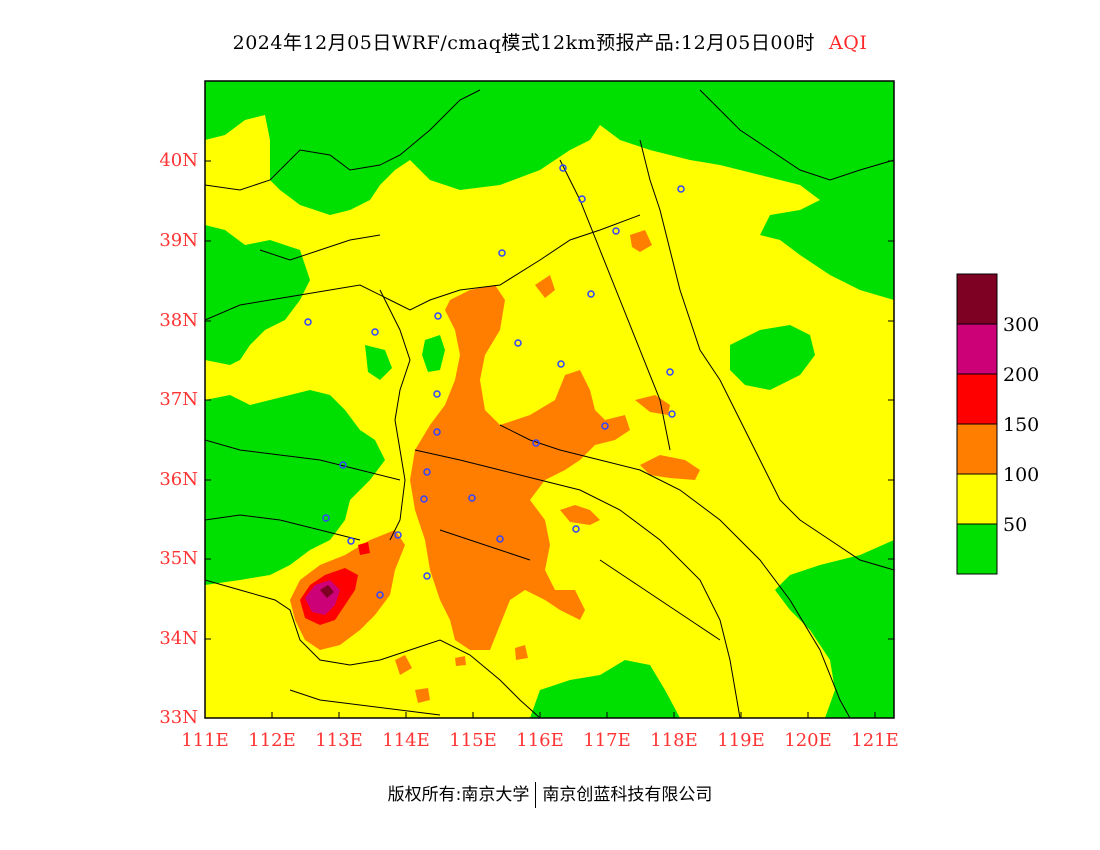 The width and height of the screenshot is (1100, 850). Describe the element at coordinates (178, 479) in the screenshot. I see `y-tick-36N: 36N` at that location.